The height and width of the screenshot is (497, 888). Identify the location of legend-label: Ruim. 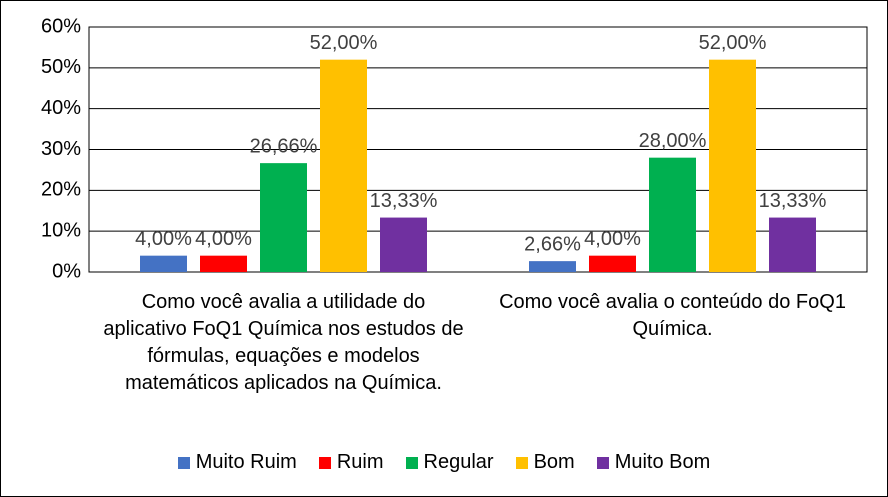
(360, 462).